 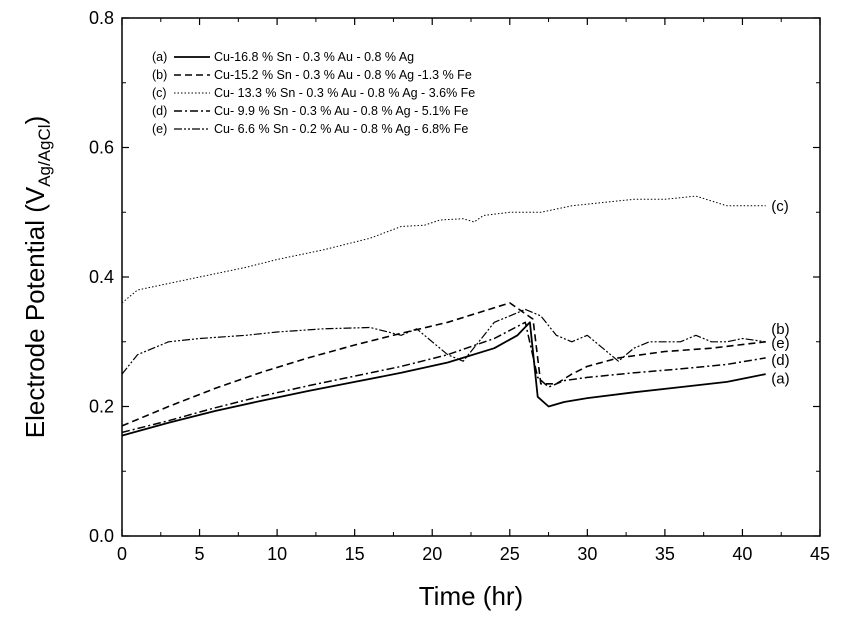 I want to click on legend-tag: (d), so click(x=159, y=111).